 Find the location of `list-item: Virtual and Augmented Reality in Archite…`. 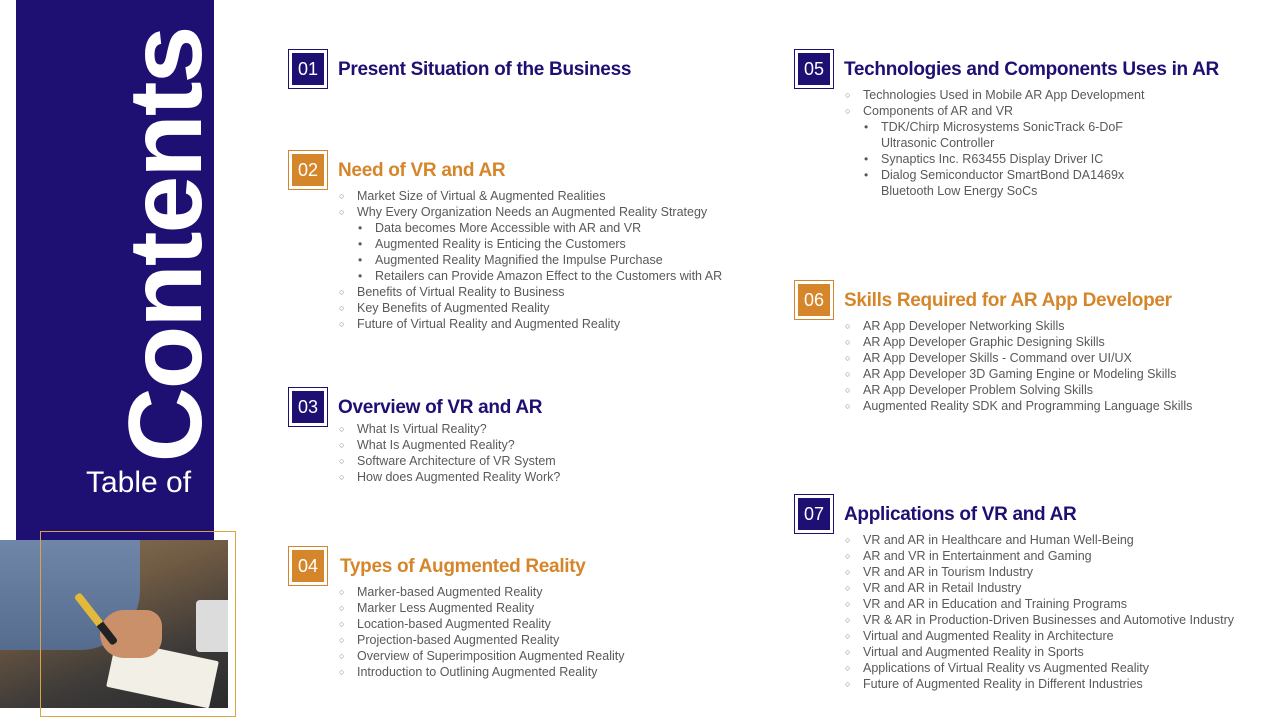

list-item: Virtual and Augmented Reality in Archite… is located at coordinates (1039, 636).